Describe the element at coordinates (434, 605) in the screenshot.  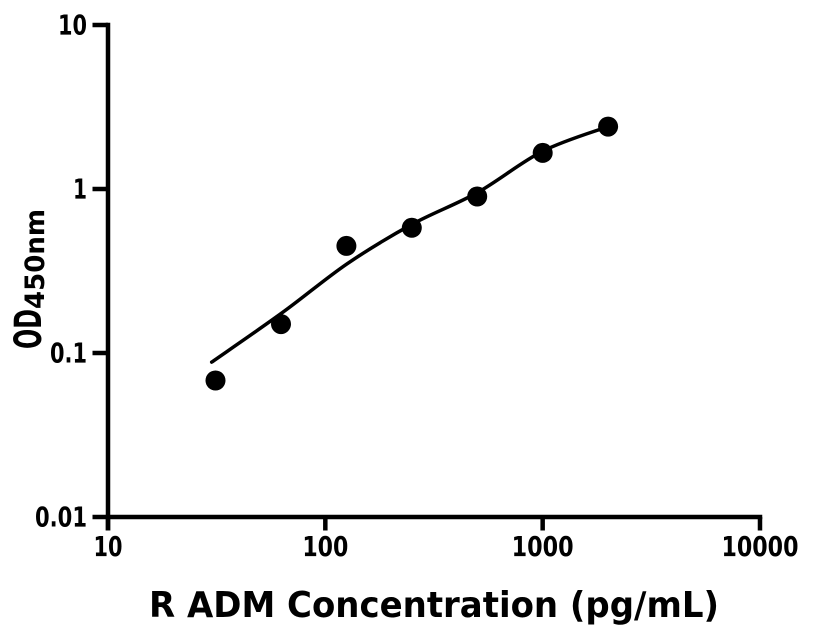
I see `x-axis-title: R ADM Concentration (pg/mL)` at that location.